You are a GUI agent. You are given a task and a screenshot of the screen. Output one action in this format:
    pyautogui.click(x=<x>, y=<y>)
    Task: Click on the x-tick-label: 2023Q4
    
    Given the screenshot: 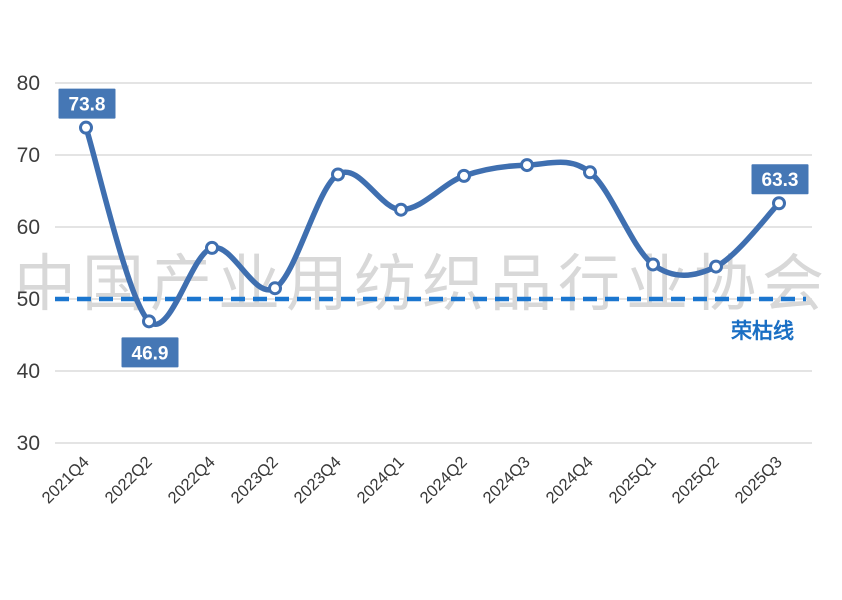 What is the action you would take?
    pyautogui.click(x=318, y=480)
    